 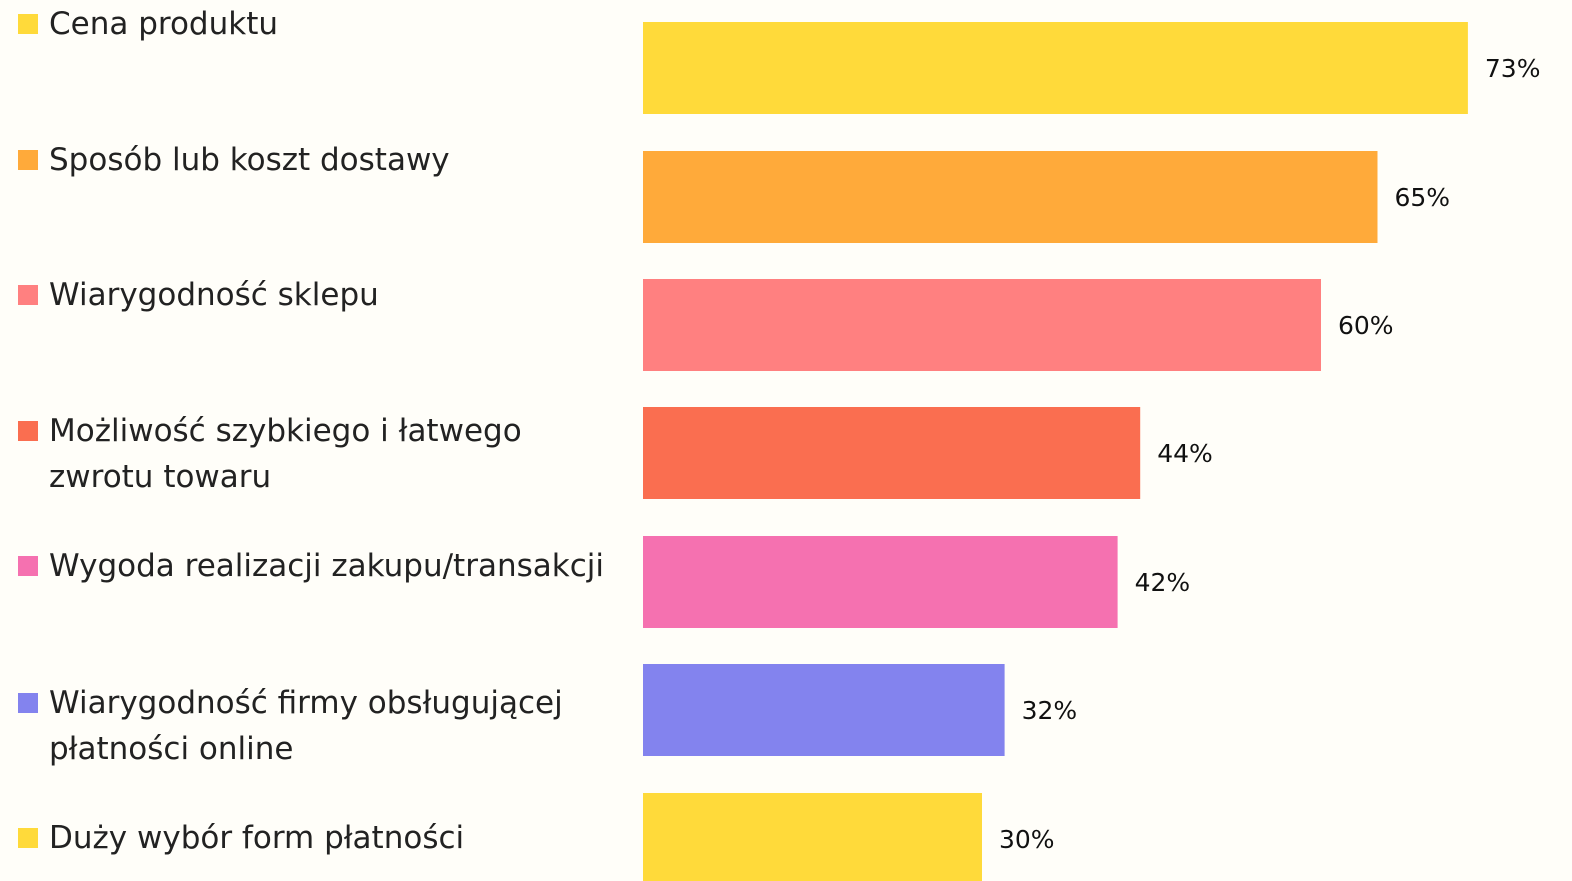 I want to click on value-label: 32%, so click(x=1050, y=710).